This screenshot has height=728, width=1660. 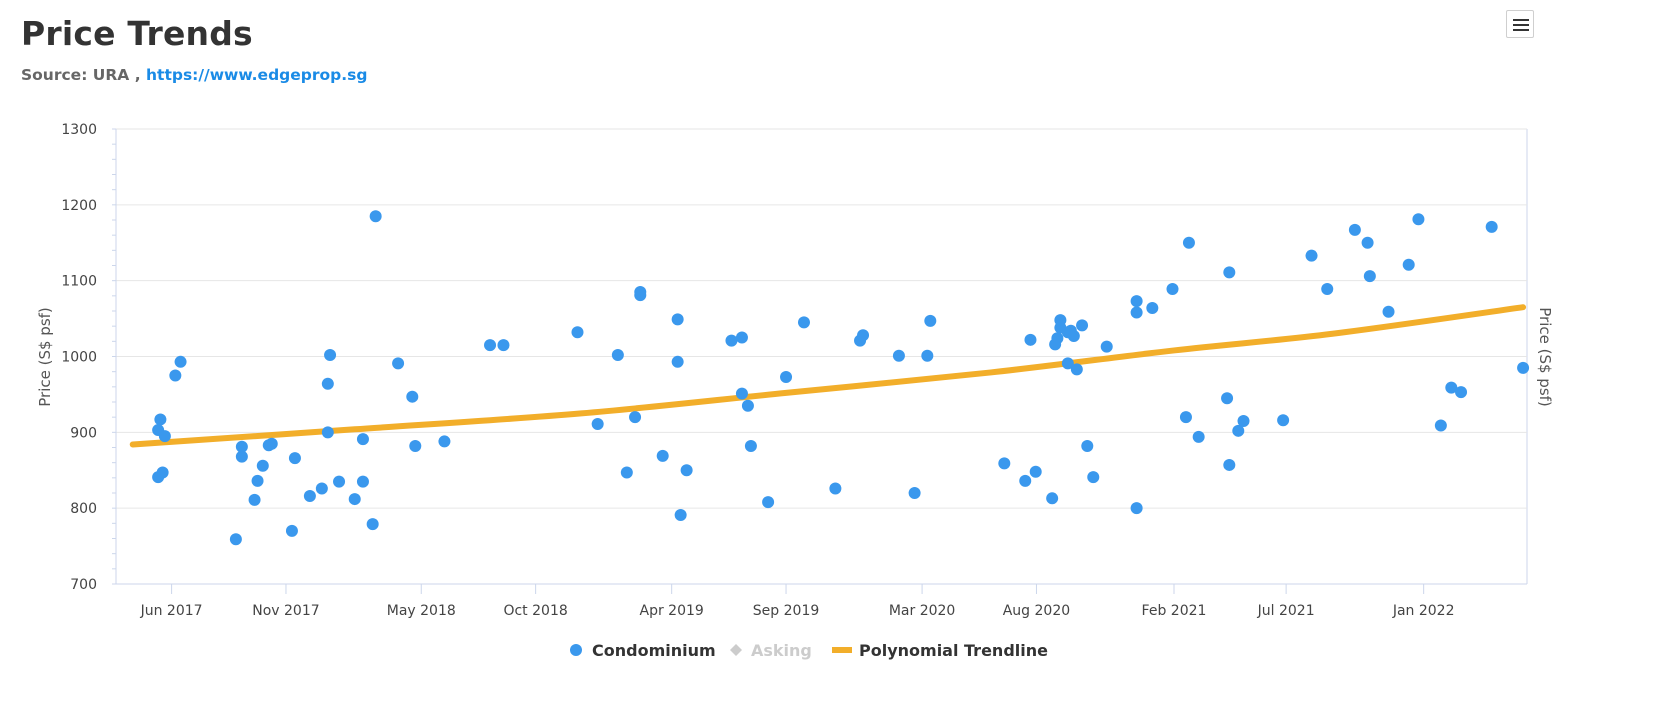 I want to click on hamburger-menu-button, so click(x=1520, y=24).